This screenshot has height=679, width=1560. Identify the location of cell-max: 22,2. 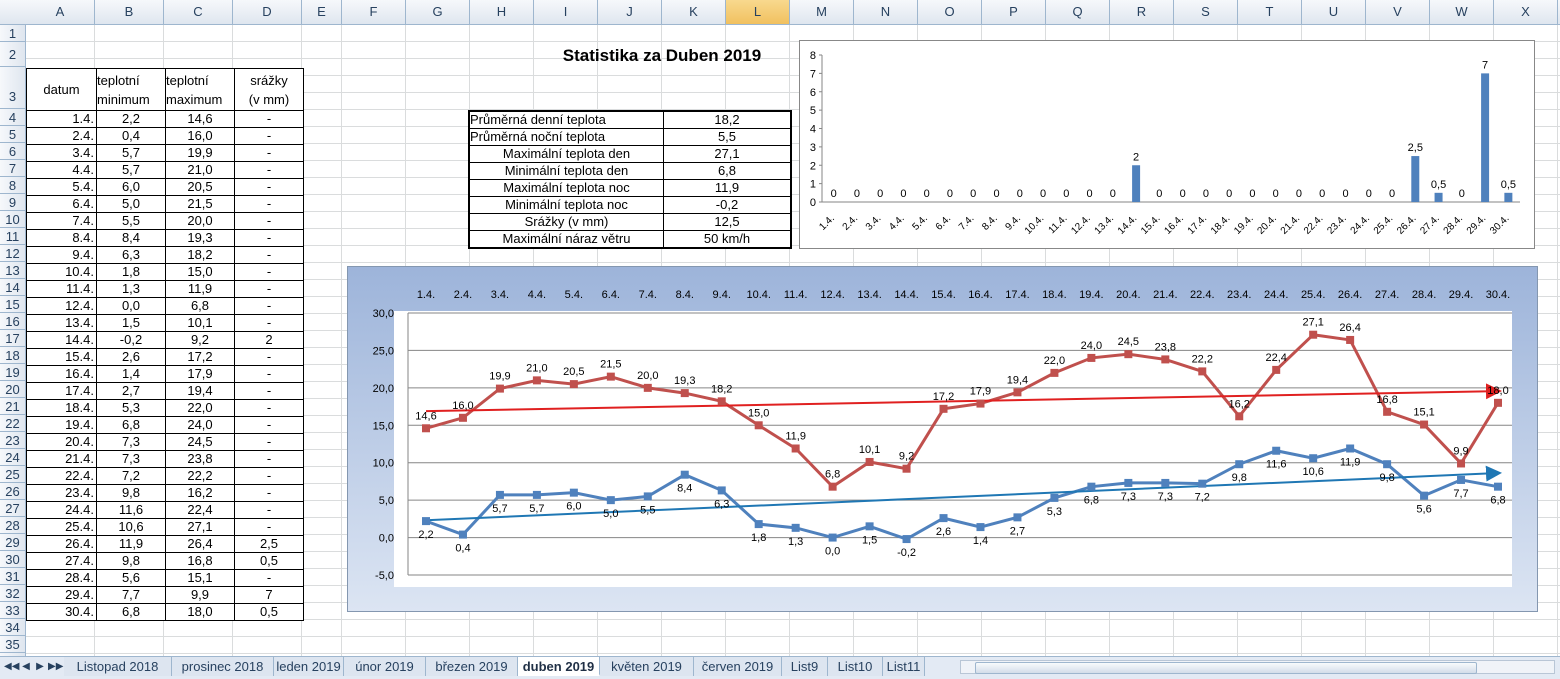
(200, 476).